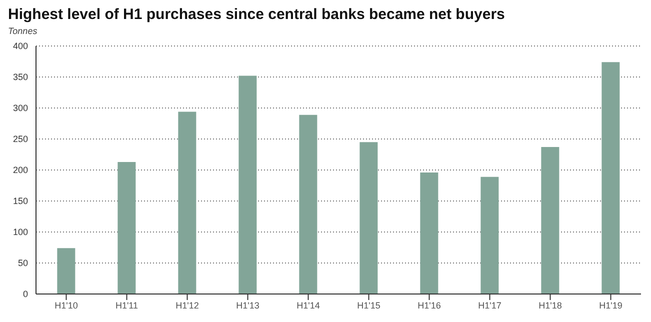  What do you see at coordinates (490, 305) in the screenshot?
I see `x-tick-label: H1'17` at bounding box center [490, 305].